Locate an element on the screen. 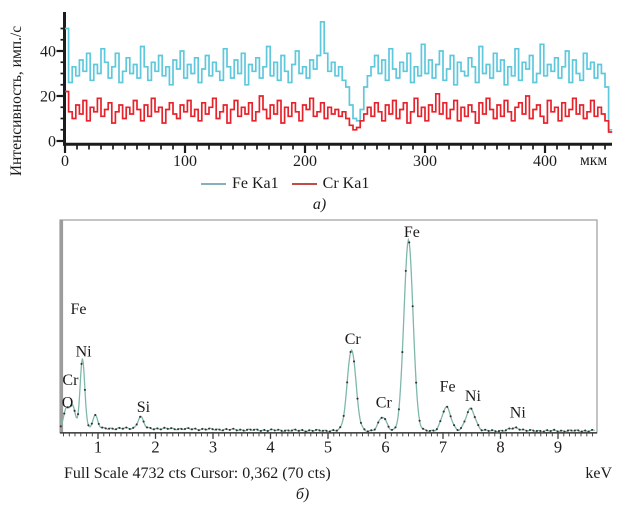  svg-text: 4 is located at coordinates (270, 447).